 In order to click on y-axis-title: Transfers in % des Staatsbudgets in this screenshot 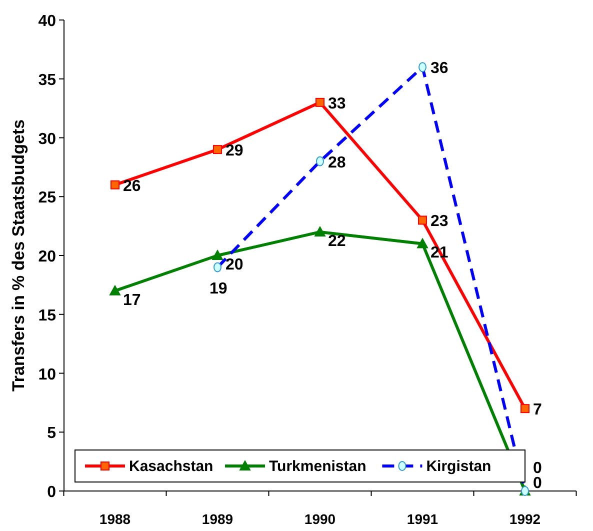, I will do `click(18, 255)`.